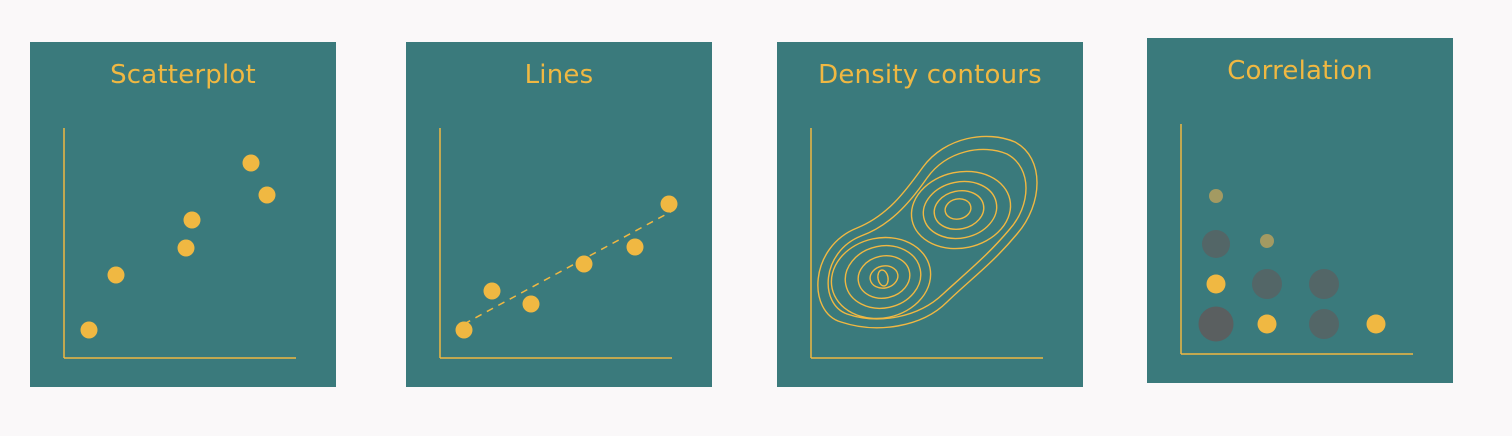  I want to click on card-title-correlation: Correlation, so click(1300, 71).